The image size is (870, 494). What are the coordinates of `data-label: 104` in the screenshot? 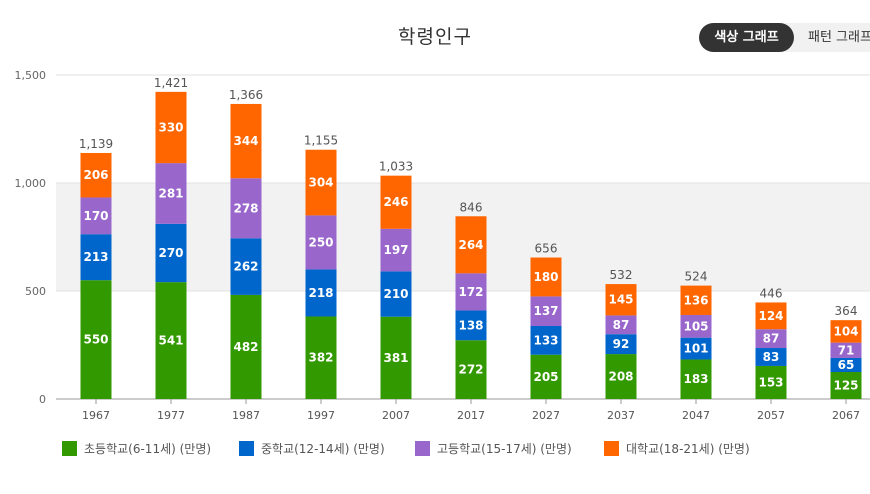 It's located at (845, 331).